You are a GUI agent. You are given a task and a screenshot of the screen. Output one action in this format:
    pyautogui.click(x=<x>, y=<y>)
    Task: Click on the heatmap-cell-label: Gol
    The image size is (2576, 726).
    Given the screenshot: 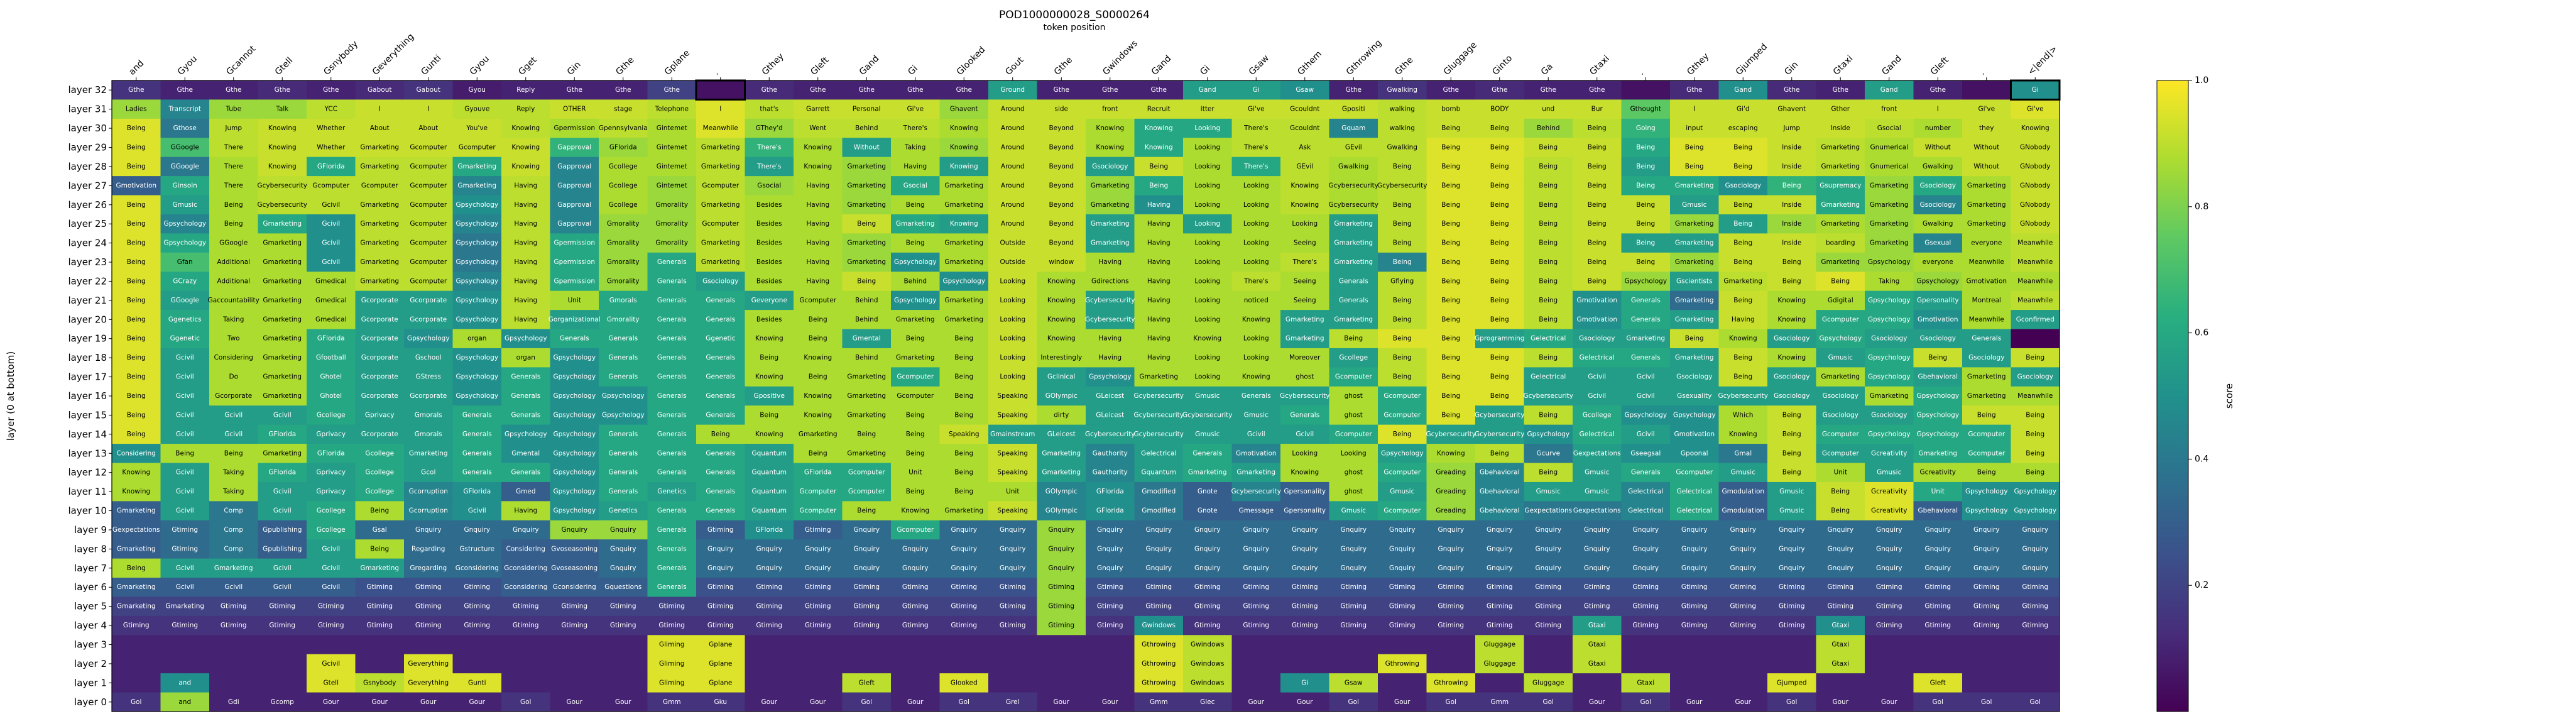 What is the action you would take?
    pyautogui.click(x=1549, y=702)
    